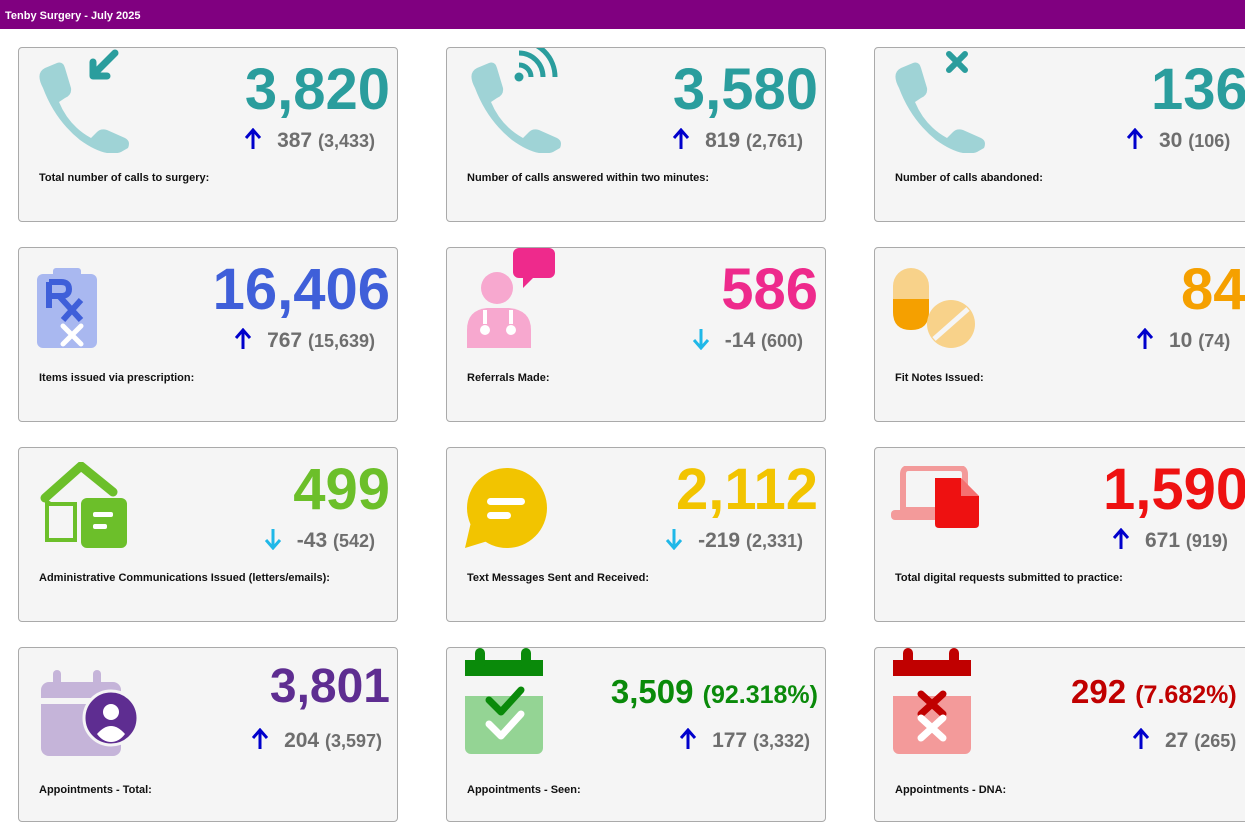 This screenshot has width=1245, height=840. I want to click on change-value: 671, so click(1163, 540).